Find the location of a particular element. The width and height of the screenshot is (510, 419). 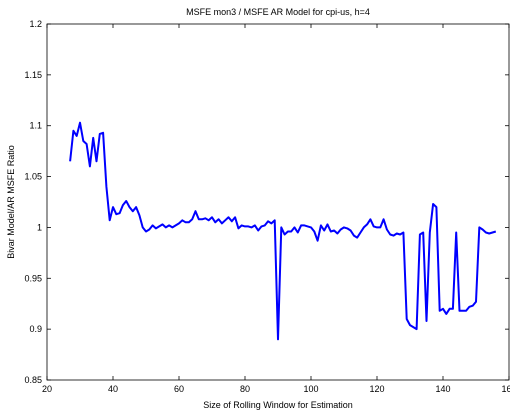

y-tick-label: 1.05 is located at coordinates (33, 177).